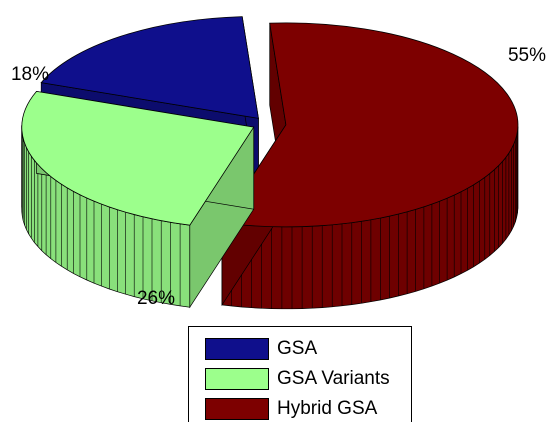 The width and height of the screenshot is (549, 423). I want to click on legend-label-hybrid-gsa: Hybrid GSA, so click(327, 408).